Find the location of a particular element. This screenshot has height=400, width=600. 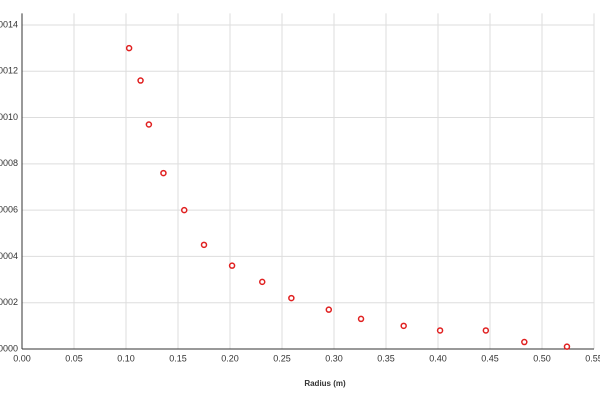

x-tick-label: 0.45 is located at coordinates (490, 358).